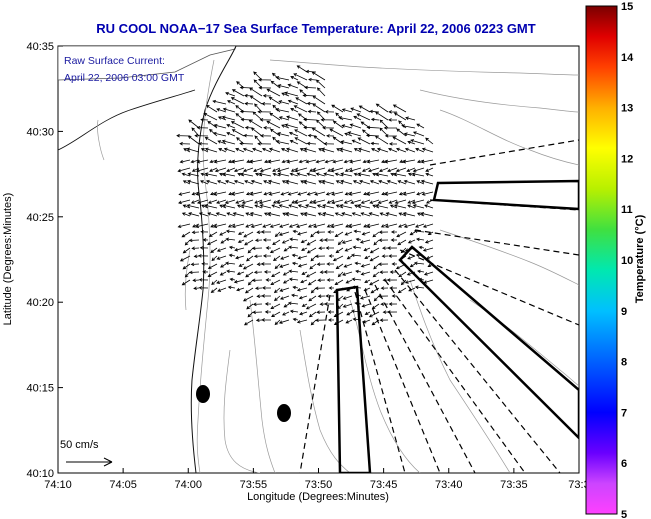 The width and height of the screenshot is (651, 519). I want to click on x-tick-label: 73:40, so click(449, 485).